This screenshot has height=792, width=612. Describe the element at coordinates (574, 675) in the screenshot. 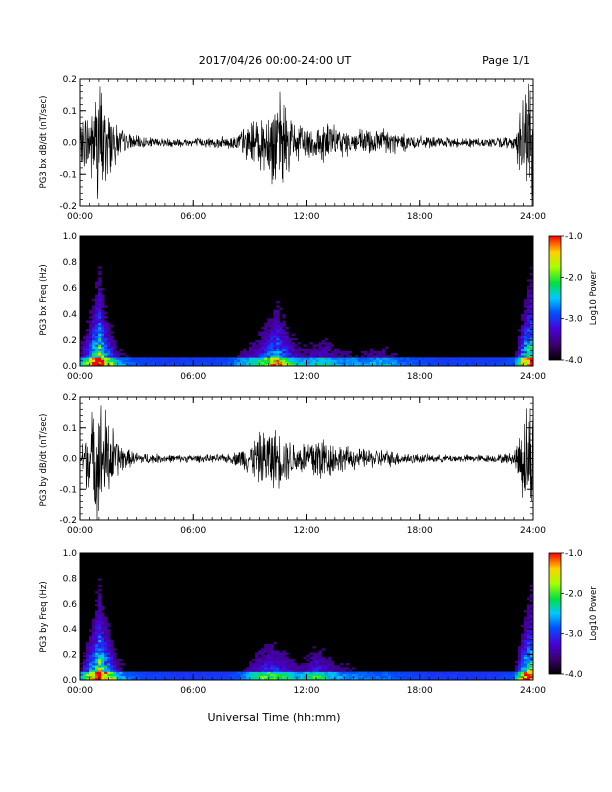

I see `colorbar-tick-label: -4.0` at that location.